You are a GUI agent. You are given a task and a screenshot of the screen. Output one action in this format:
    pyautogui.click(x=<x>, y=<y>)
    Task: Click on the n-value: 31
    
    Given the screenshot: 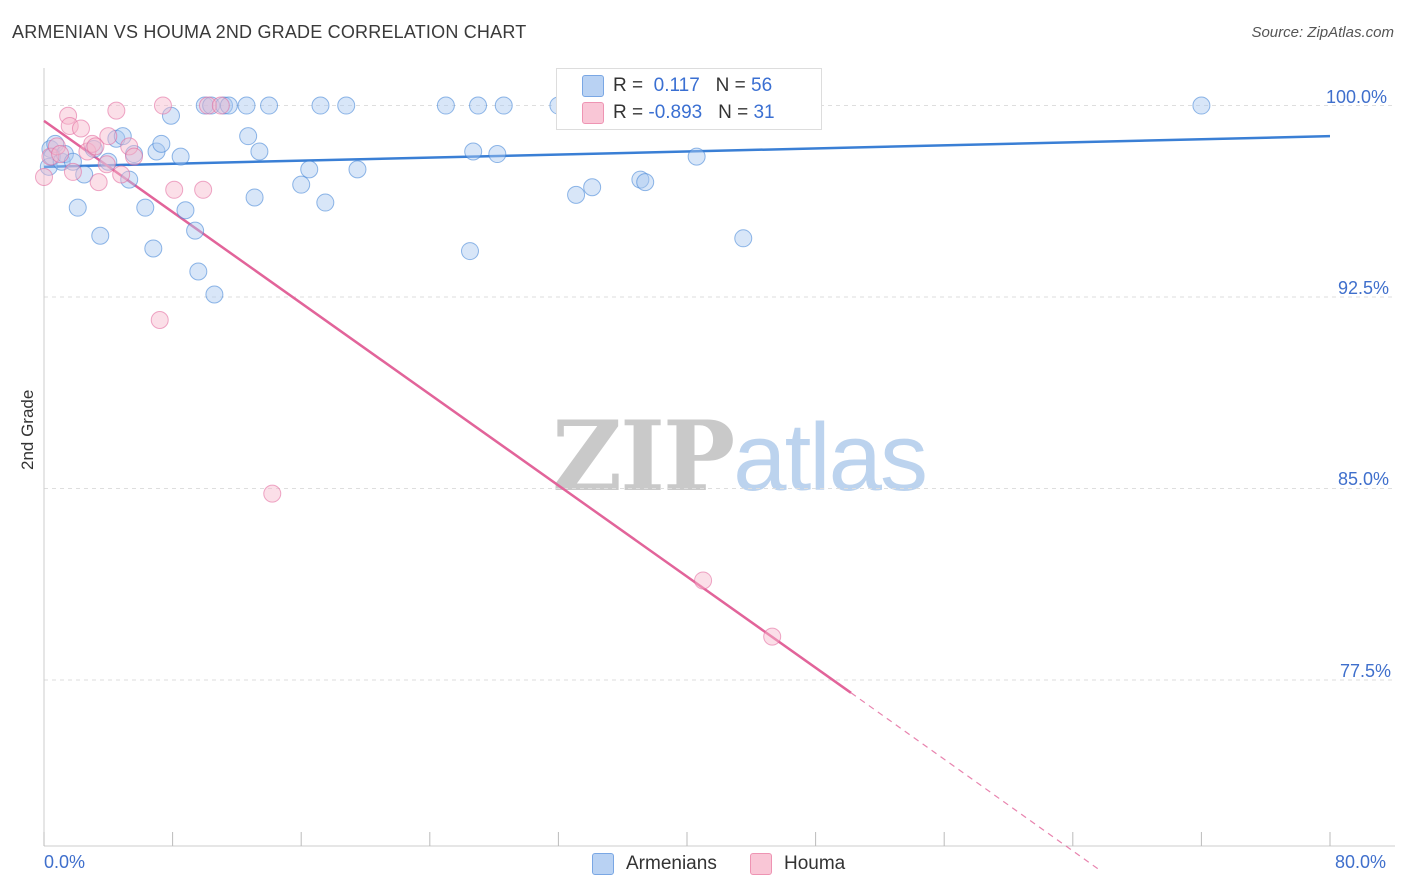 What is the action you would take?
    pyautogui.click(x=764, y=112)
    